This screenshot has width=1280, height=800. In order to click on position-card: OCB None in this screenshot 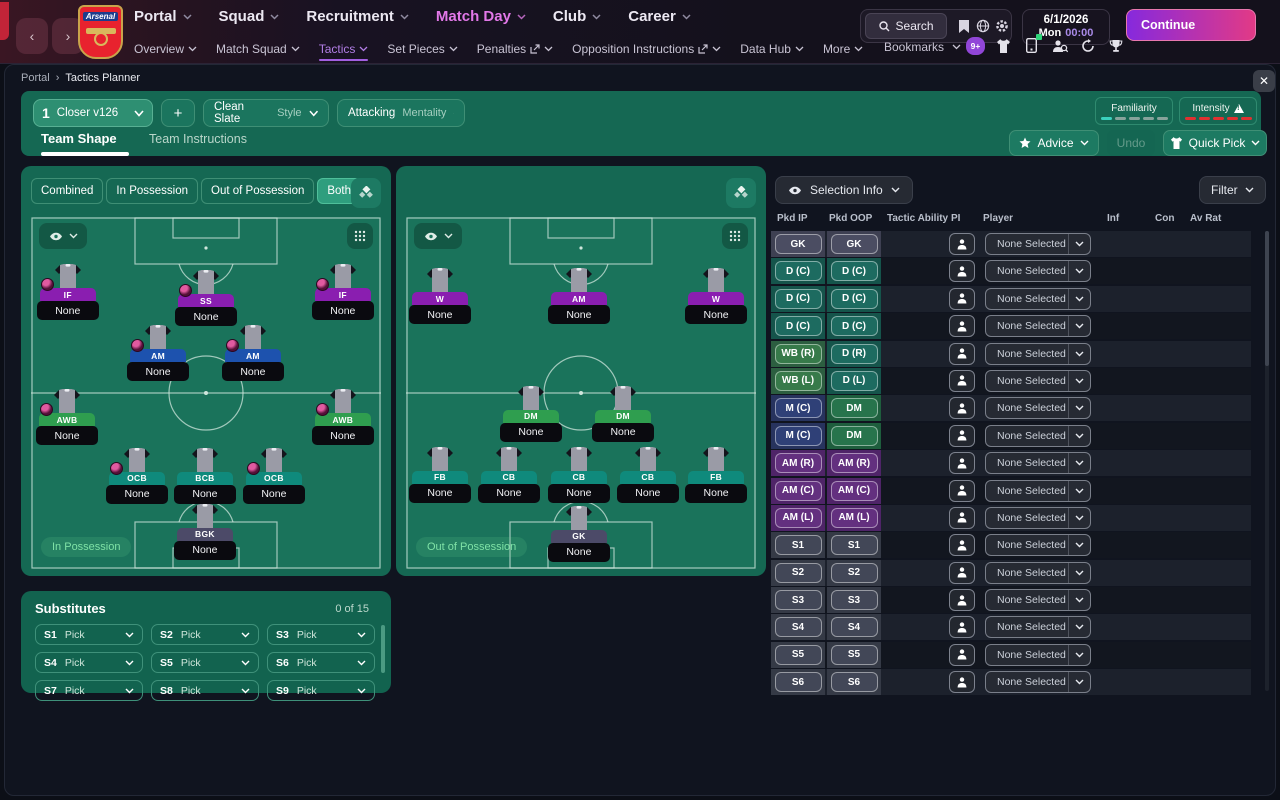, I will do `click(137, 475)`.